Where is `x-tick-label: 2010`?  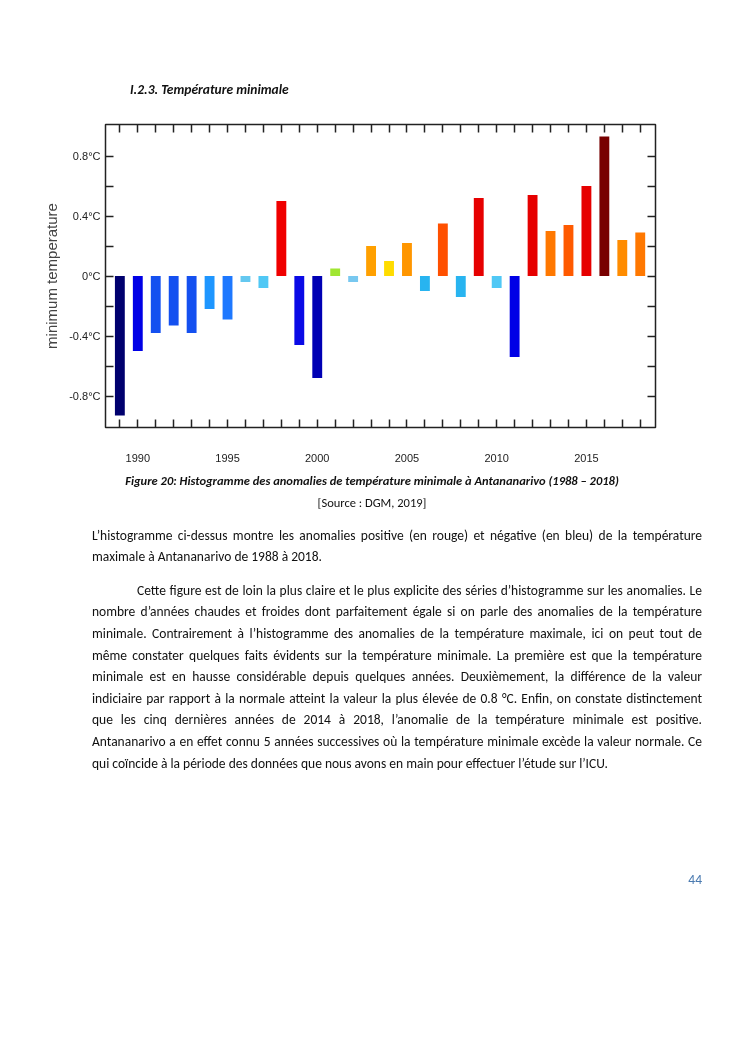
x-tick-label: 2010 is located at coordinates (496, 457).